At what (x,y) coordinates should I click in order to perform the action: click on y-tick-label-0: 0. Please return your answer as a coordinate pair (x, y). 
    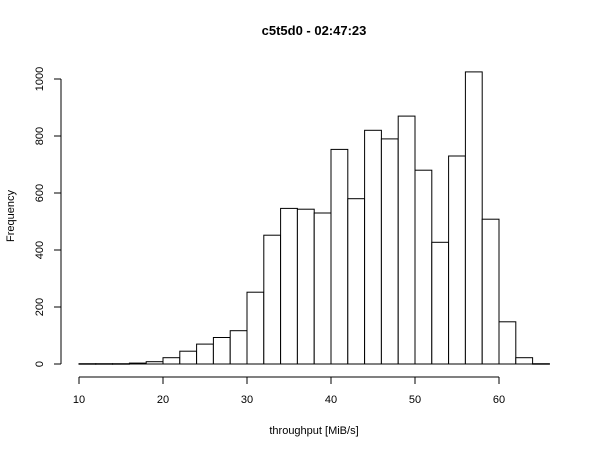
    Looking at the image, I should click on (40, 364).